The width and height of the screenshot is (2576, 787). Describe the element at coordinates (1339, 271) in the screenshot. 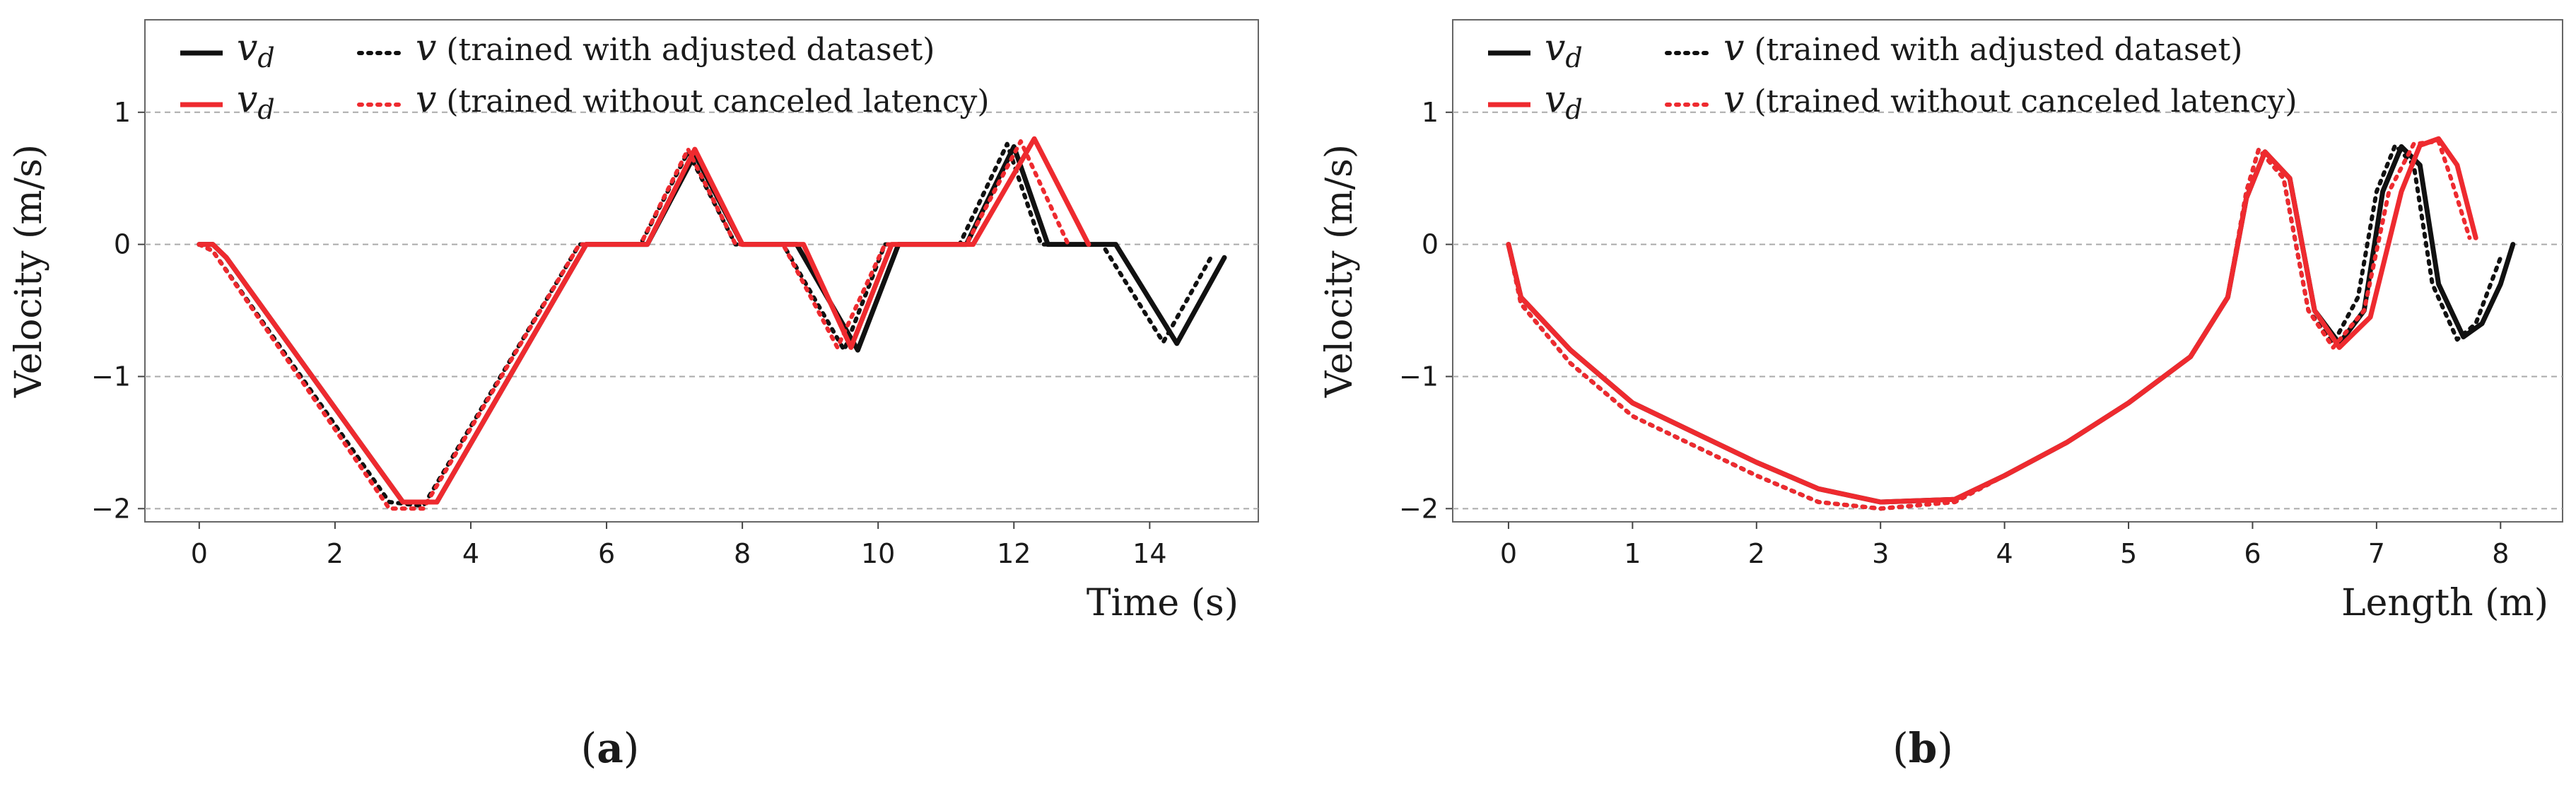

I see `y-axis-label-b: Velocity (m/s)` at that location.